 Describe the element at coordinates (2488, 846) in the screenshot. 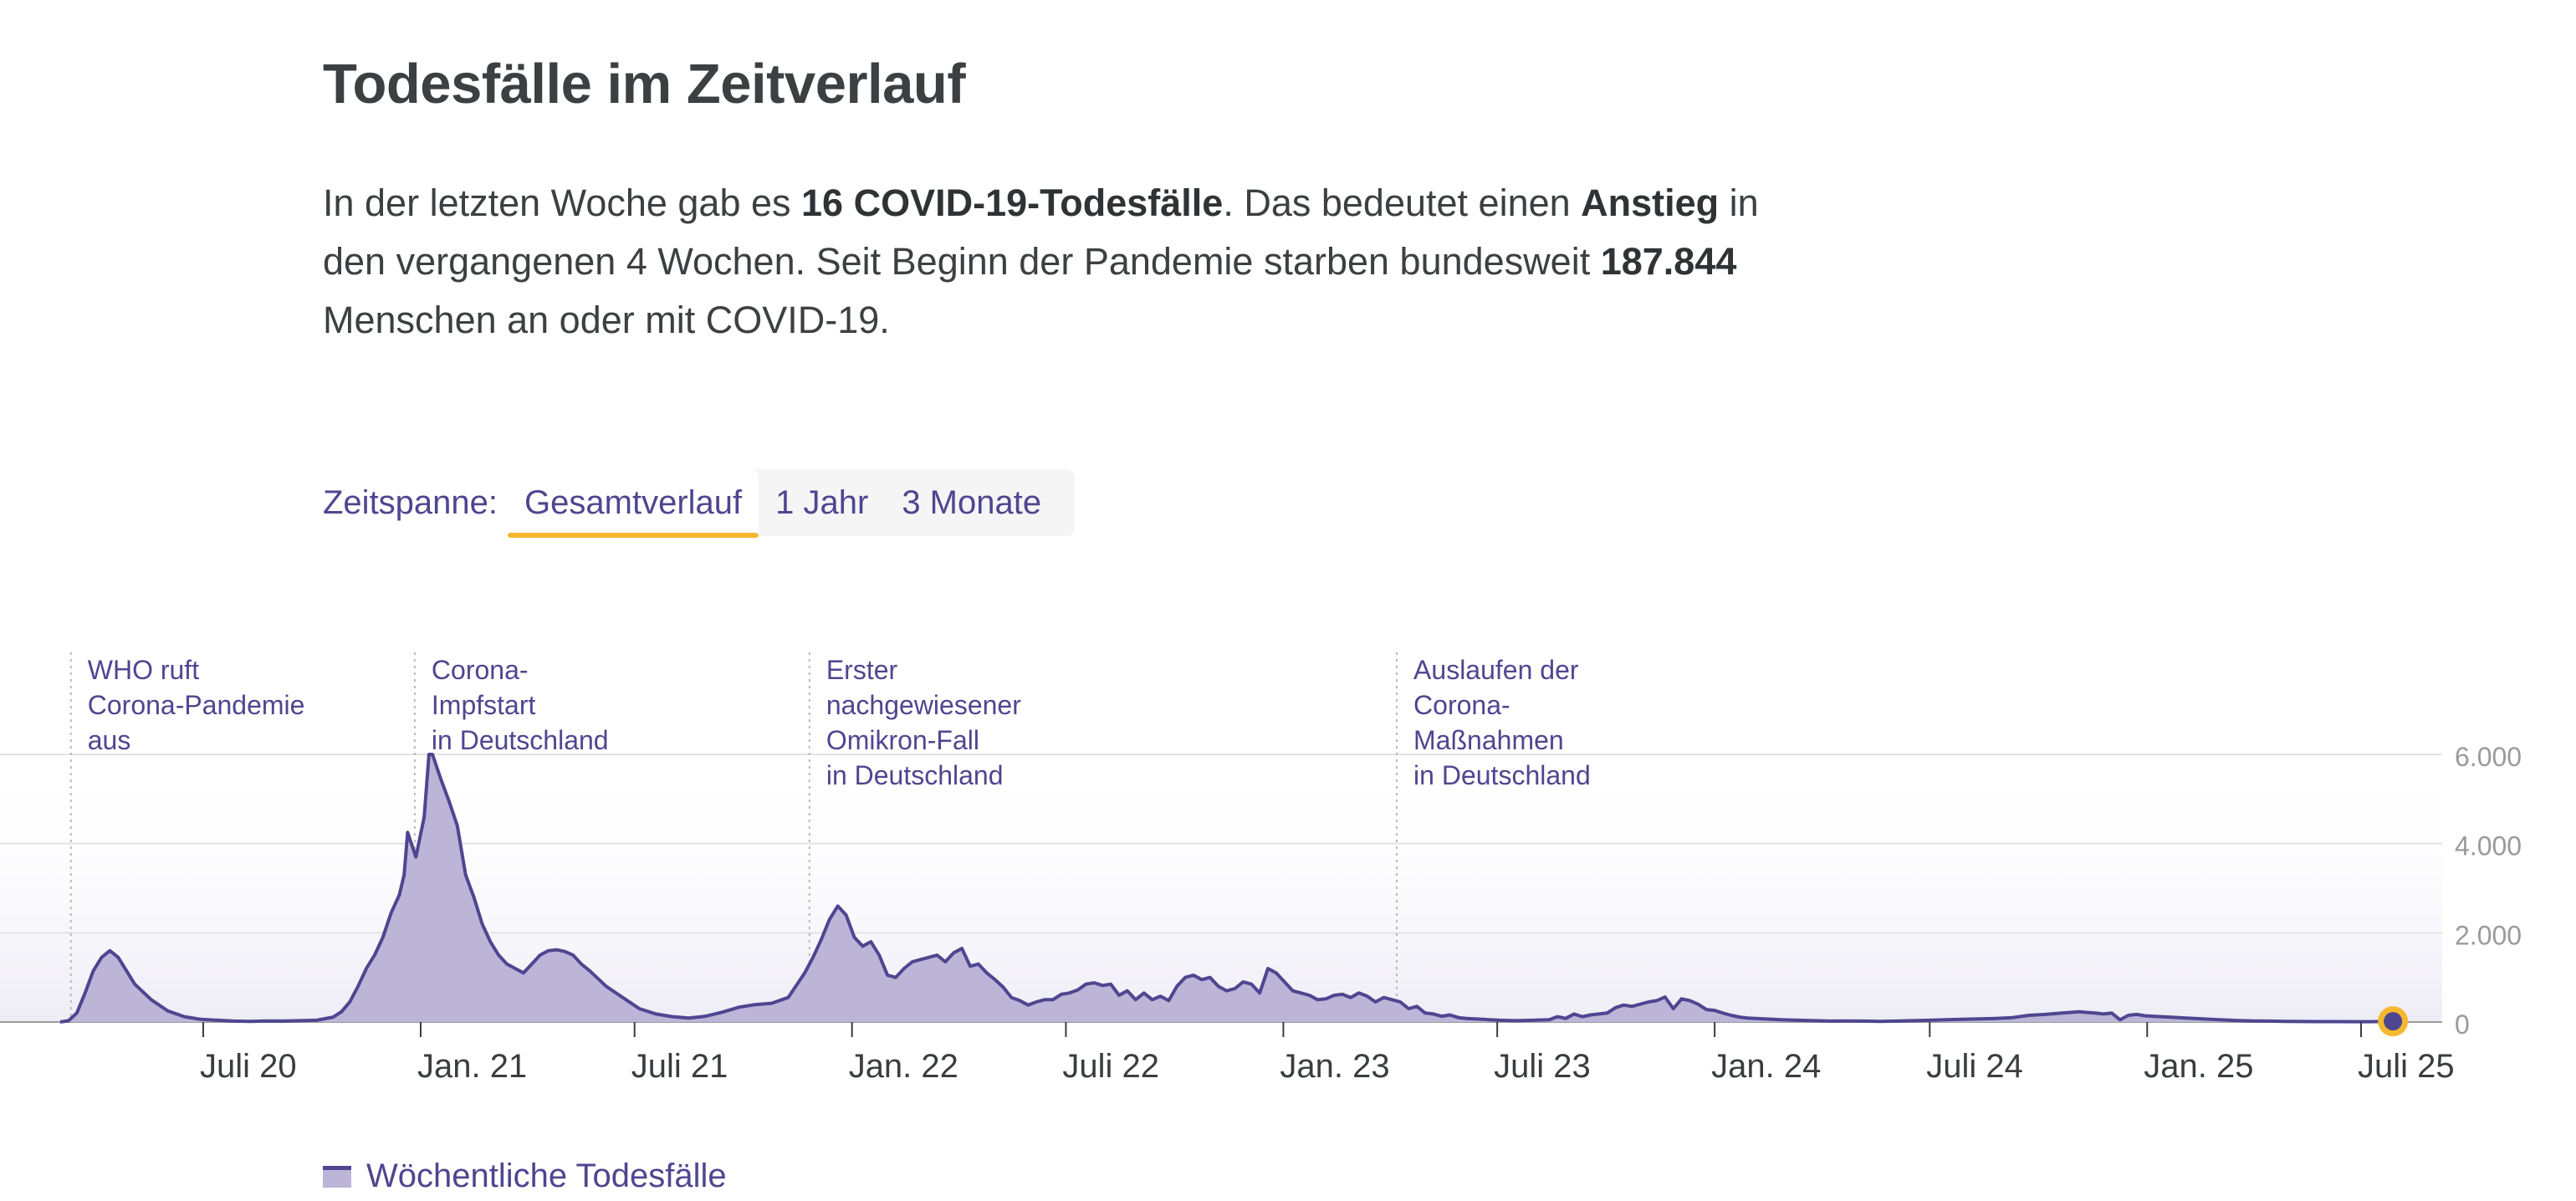

I see `y-tick-label: 4.000` at that location.